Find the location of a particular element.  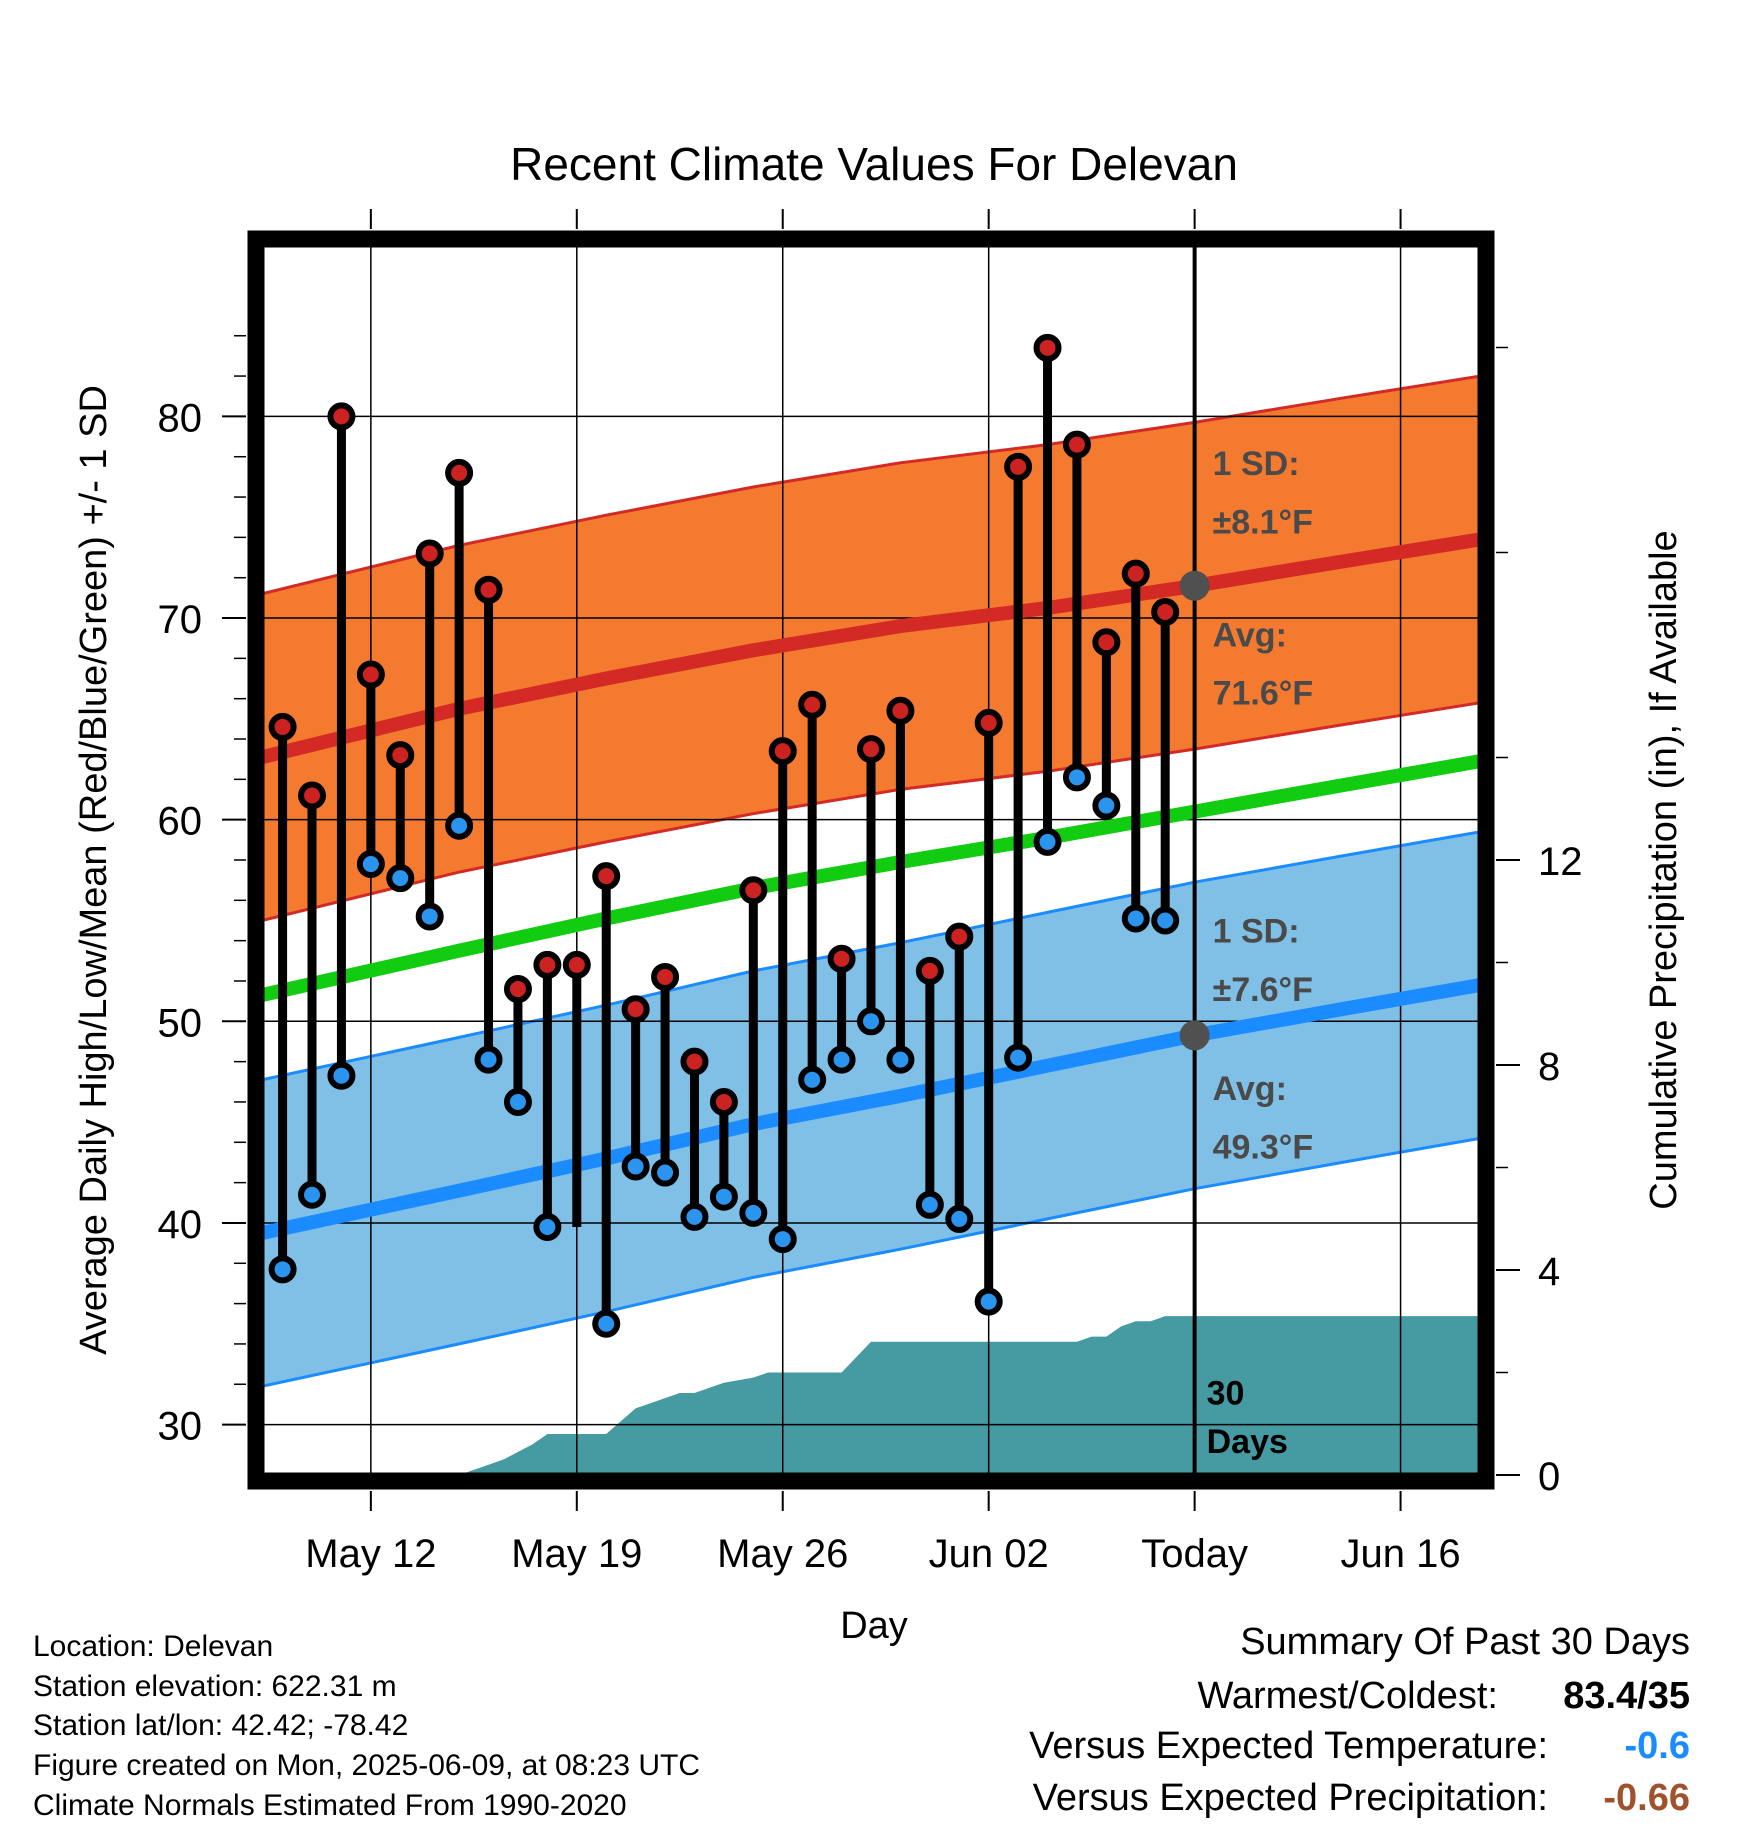

avg-high-line is located at coordinates (871, 648).